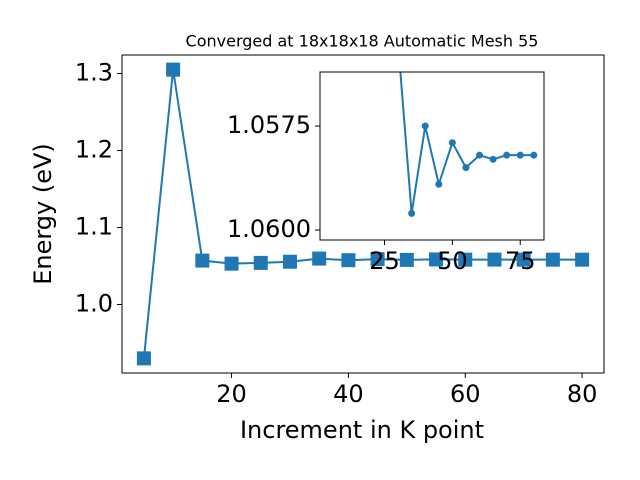  I want to click on y-axis-label: Energy (eV), so click(43, 214).